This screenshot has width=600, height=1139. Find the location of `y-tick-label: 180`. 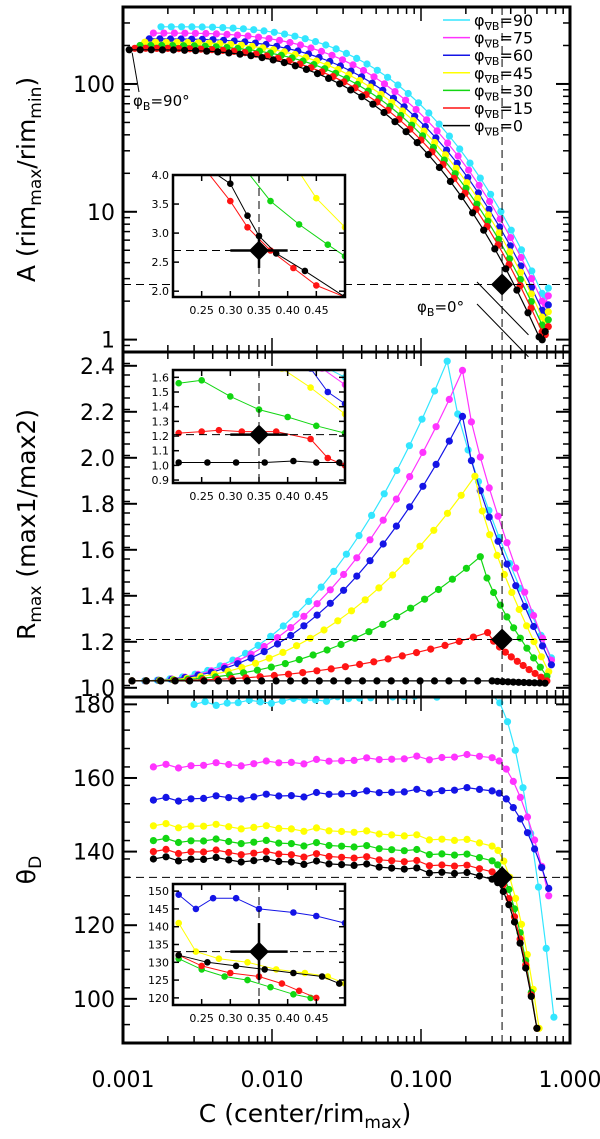

y-tick-label: 180 is located at coordinates (94, 705).